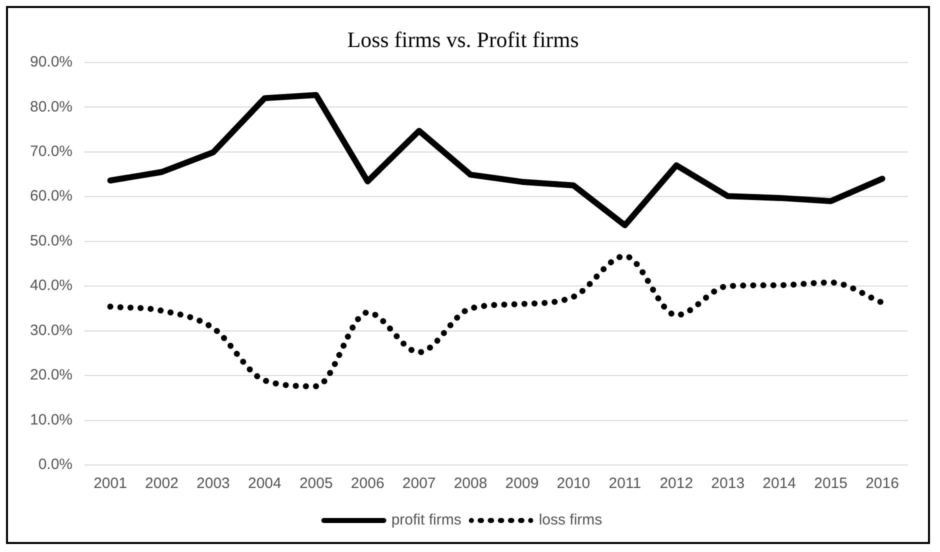  Describe the element at coordinates (161, 483) in the screenshot. I see `x-tick-label: 2002` at that location.